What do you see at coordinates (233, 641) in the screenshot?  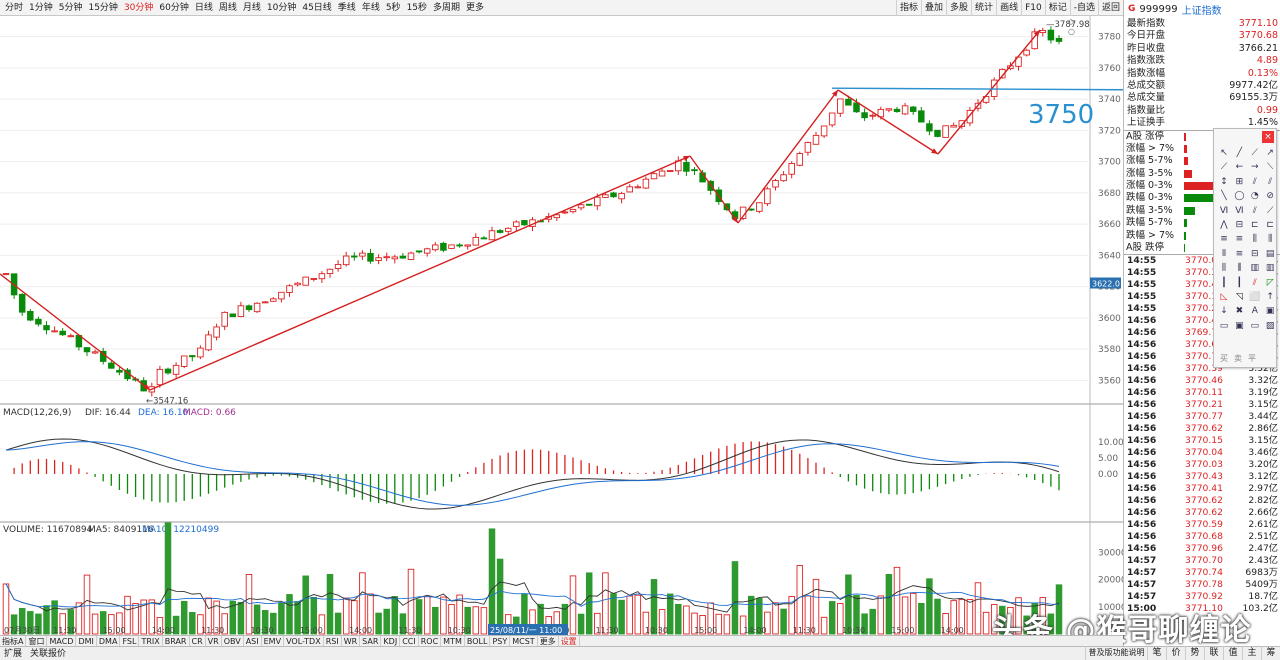 I see `indicator-tab-10: OBV` at bounding box center [233, 641].